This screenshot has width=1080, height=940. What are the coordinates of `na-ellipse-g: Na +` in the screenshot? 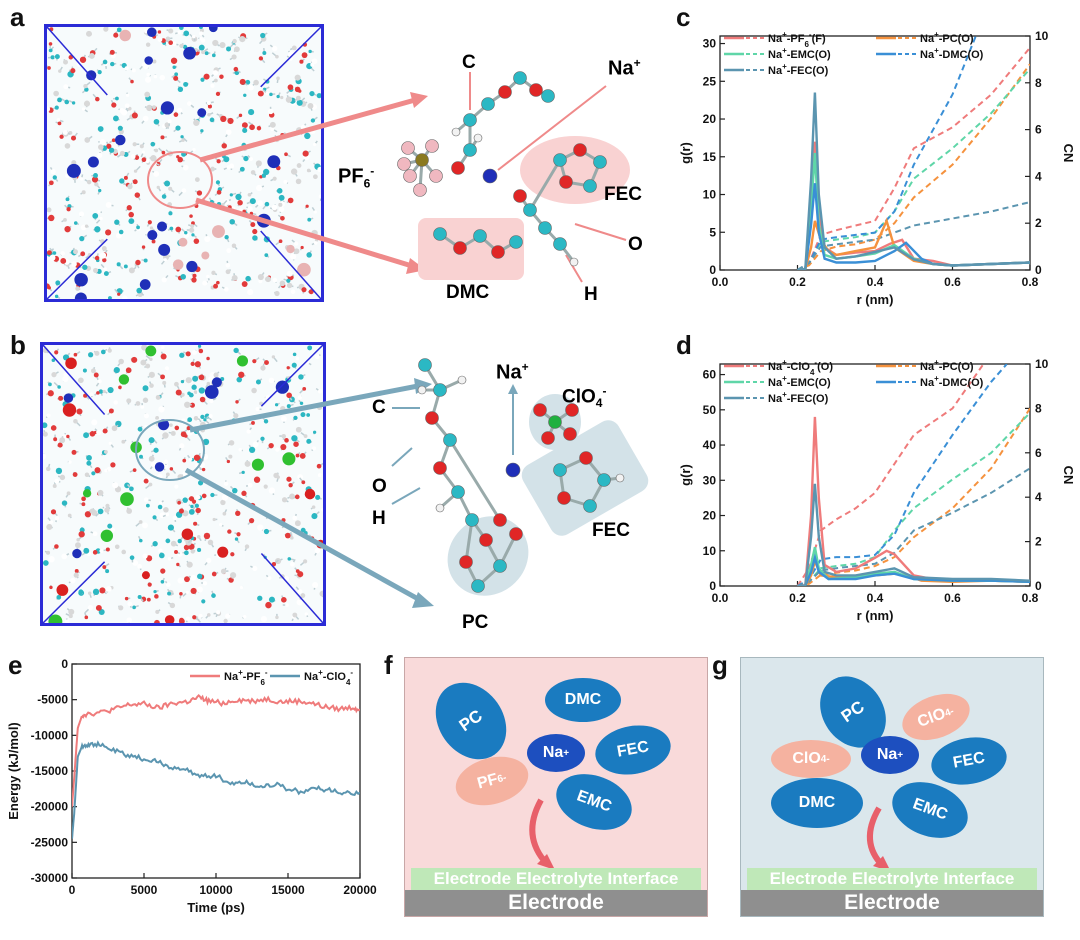 It's located at (890, 755).